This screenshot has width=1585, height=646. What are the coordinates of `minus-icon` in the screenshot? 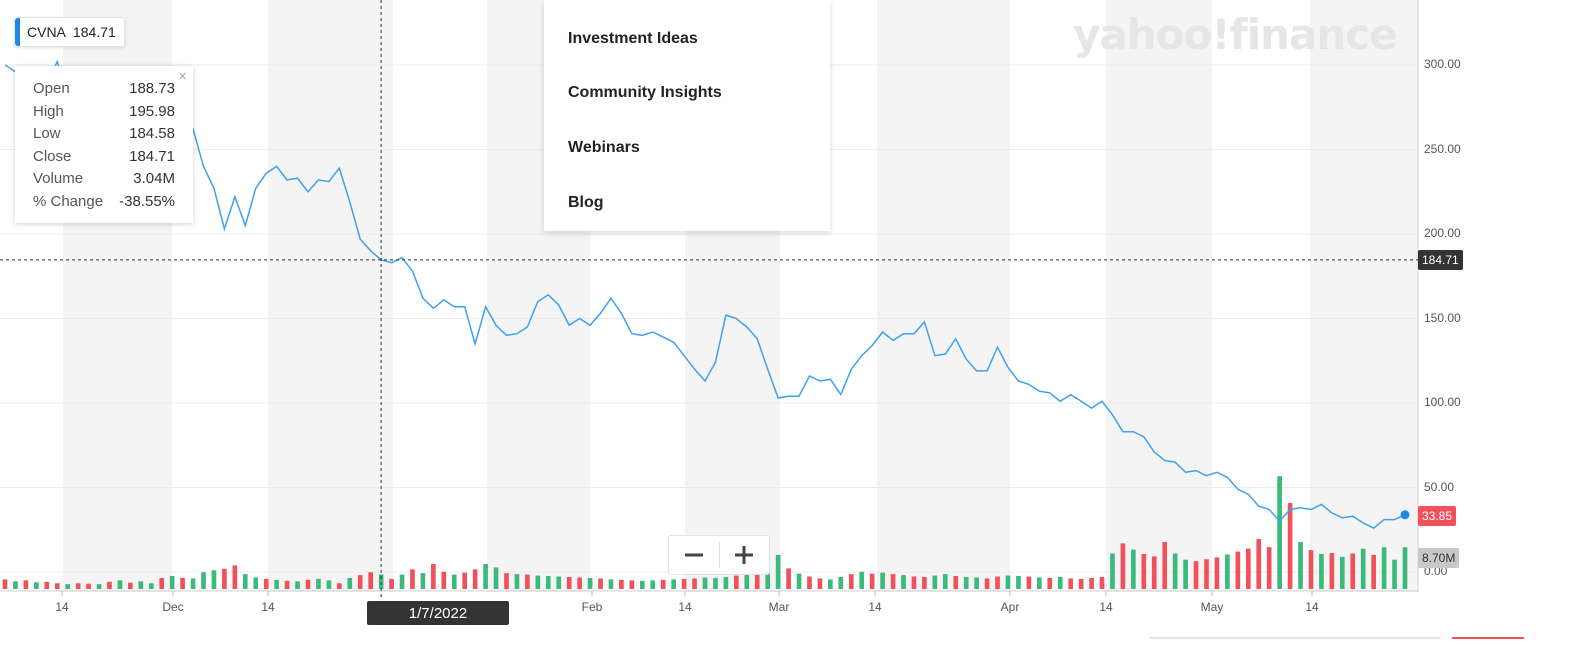 It's located at (693, 555).